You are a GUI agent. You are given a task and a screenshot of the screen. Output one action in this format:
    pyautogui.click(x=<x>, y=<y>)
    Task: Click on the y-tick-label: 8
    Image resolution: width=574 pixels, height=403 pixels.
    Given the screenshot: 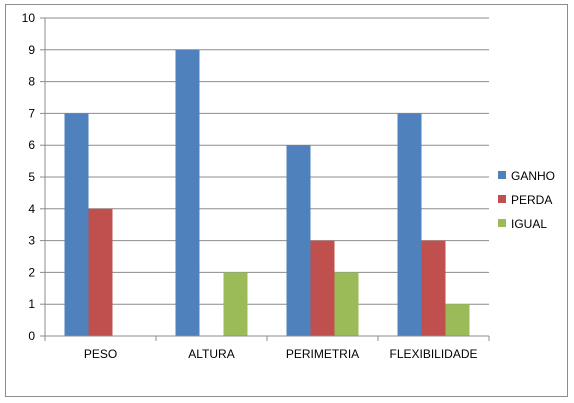 What is the action you would take?
    pyautogui.click(x=31, y=82)
    